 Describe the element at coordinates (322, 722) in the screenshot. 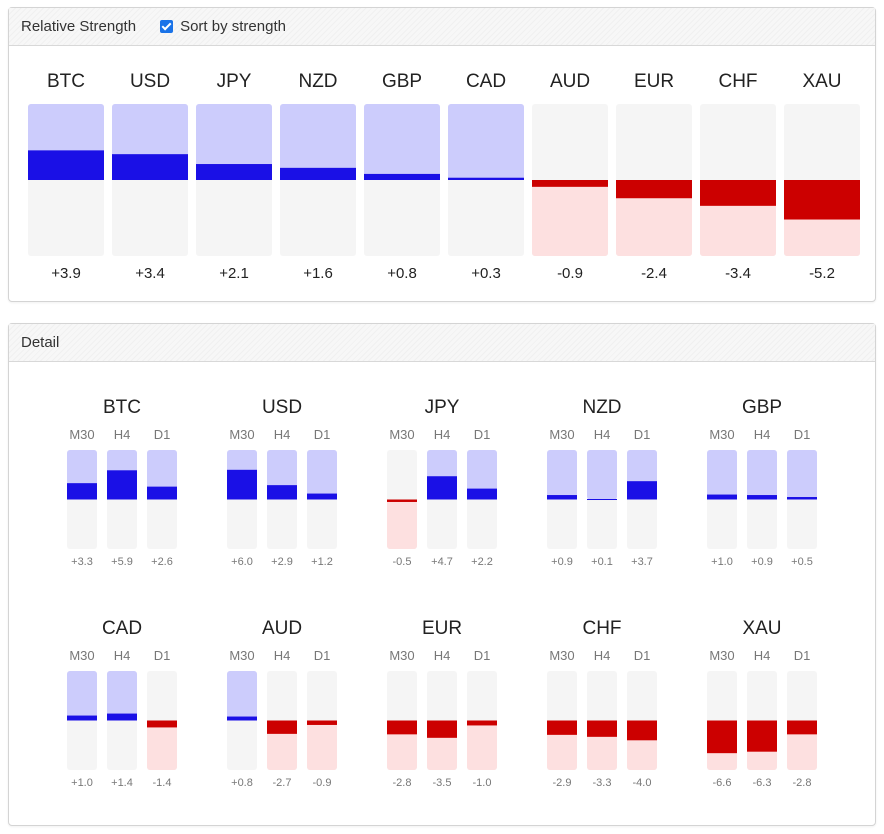

I see `detail-aud-d1-bar` at that location.